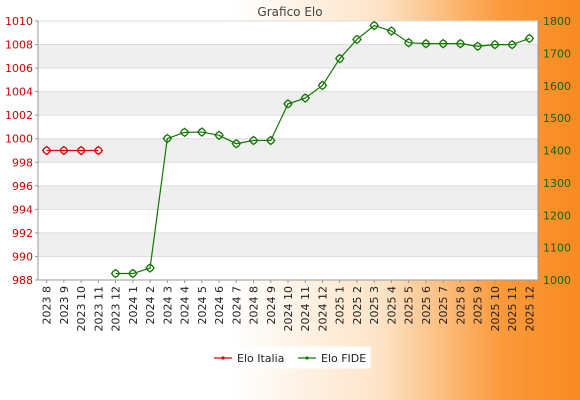 This screenshot has height=400, width=580. What do you see at coordinates (219, 305) in the screenshot?
I see `x-tick-label: 2024 6` at bounding box center [219, 305].